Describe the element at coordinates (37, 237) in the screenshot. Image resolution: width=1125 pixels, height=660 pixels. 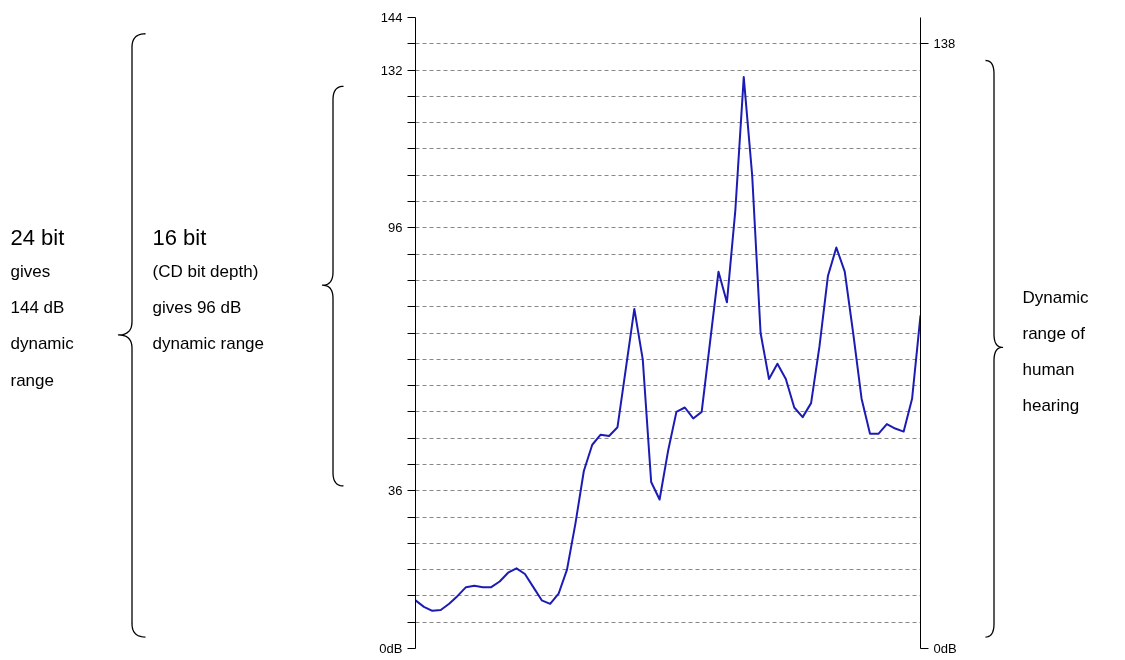
I see `text: 24 bit` at that location.